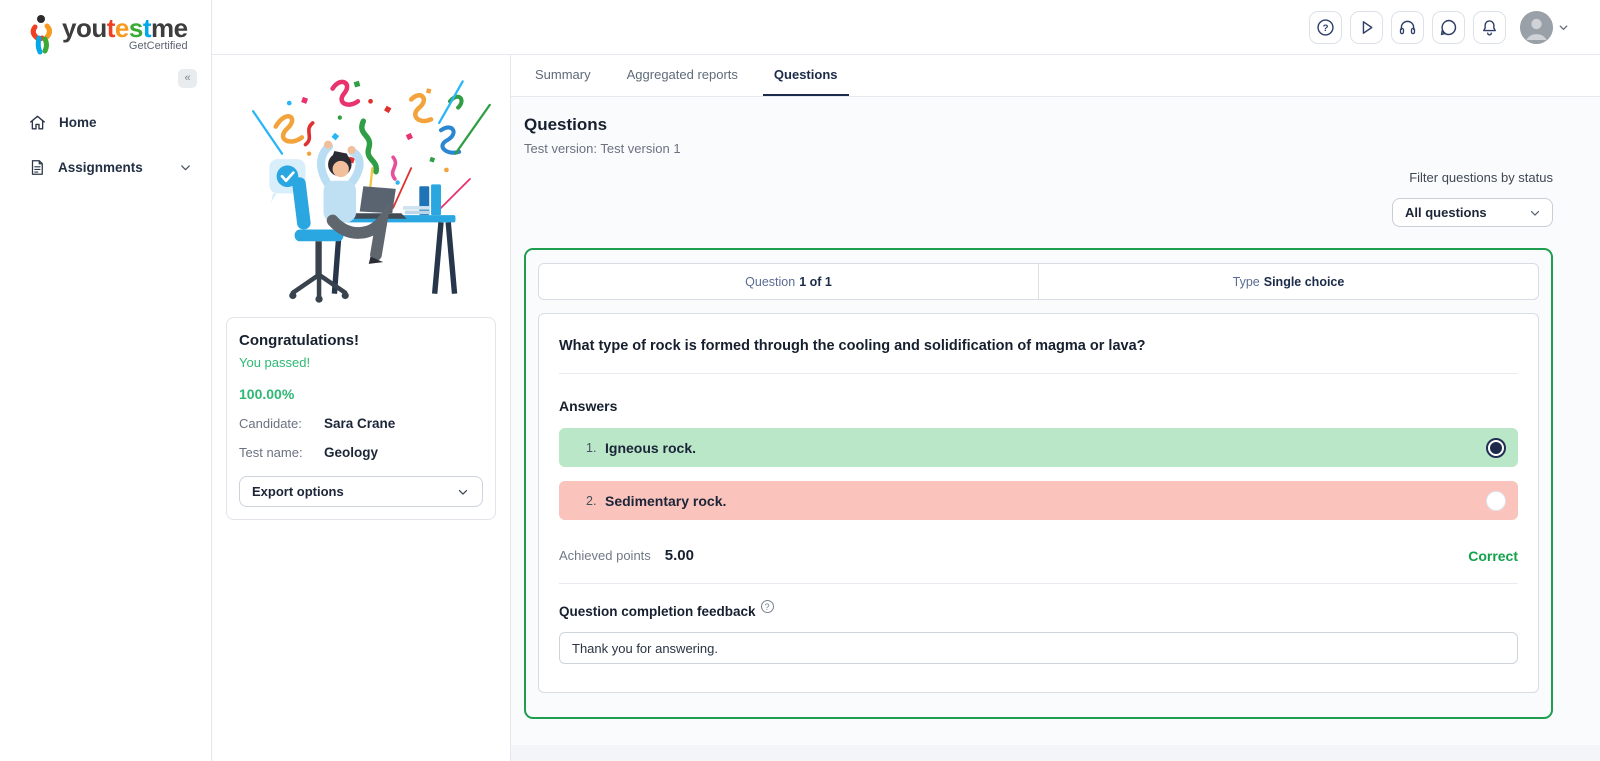 The image size is (1600, 761). What do you see at coordinates (187, 78) in the screenshot?
I see `sidebar-collapse-button: «` at bounding box center [187, 78].